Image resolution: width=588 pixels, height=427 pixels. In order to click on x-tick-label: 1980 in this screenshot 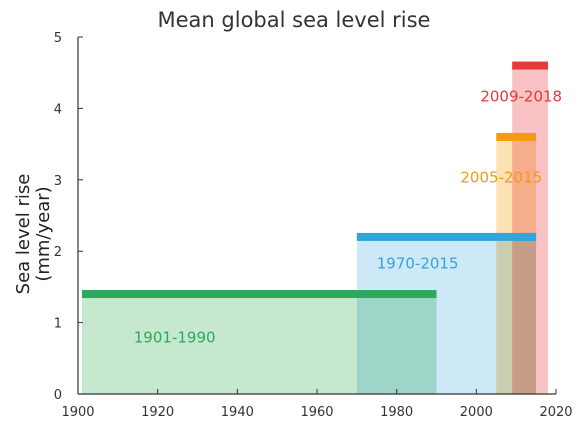, I will do `click(396, 412)`.